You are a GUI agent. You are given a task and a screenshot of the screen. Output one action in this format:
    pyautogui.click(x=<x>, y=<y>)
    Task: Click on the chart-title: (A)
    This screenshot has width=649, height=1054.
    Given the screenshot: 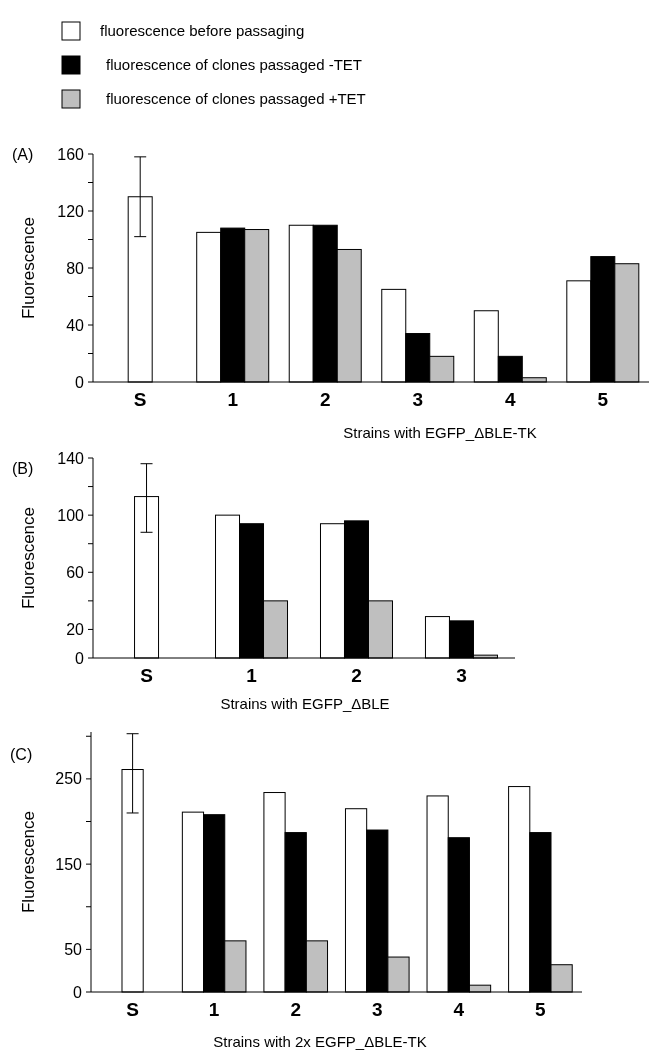 What is the action you would take?
    pyautogui.click(x=23, y=154)
    